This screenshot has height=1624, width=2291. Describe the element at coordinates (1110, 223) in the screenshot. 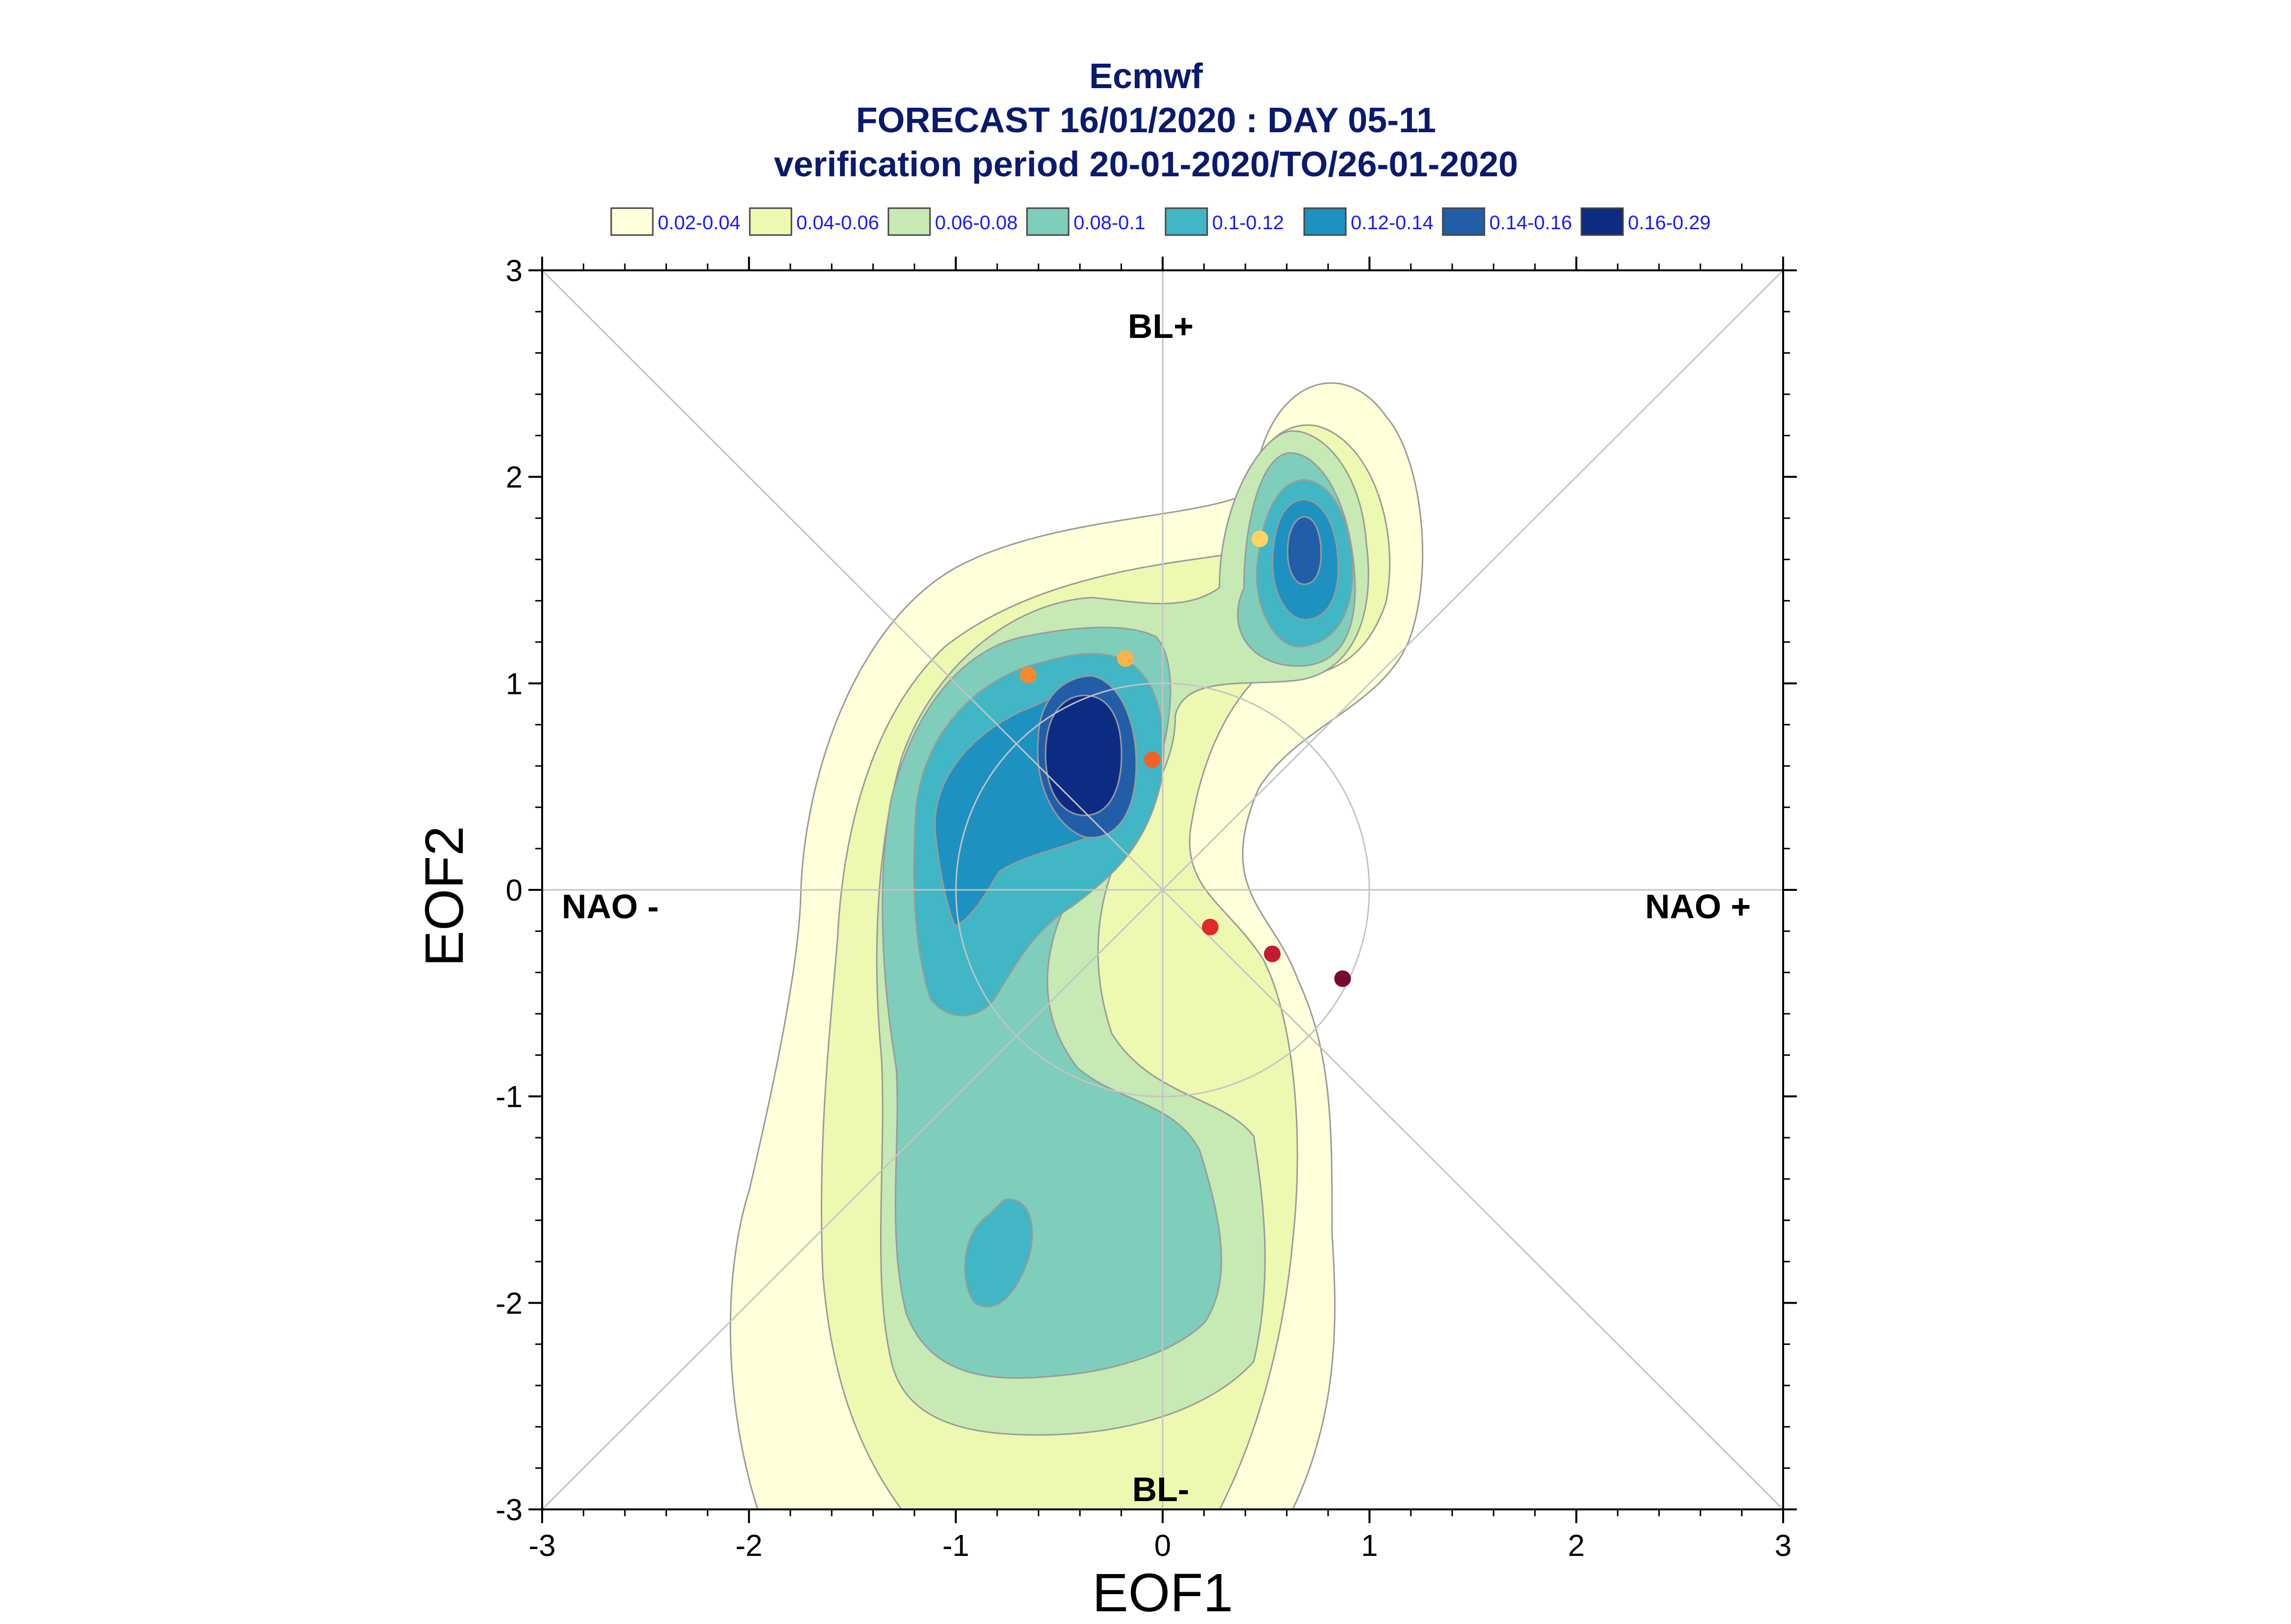

I see `legend-label-3: 0.08-0.1` at that location.